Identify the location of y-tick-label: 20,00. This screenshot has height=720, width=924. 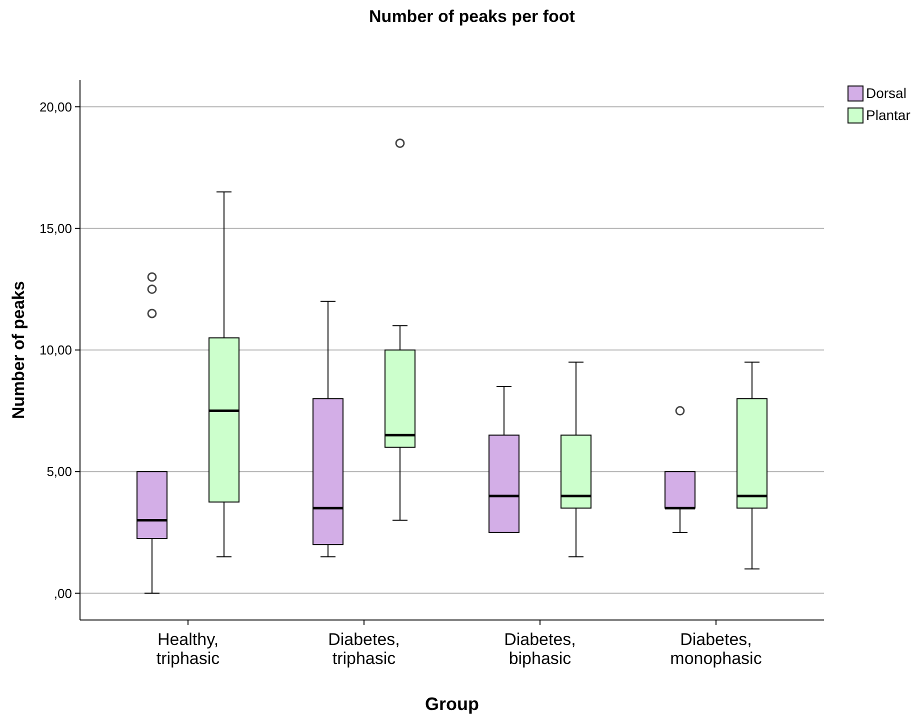
(55, 106).